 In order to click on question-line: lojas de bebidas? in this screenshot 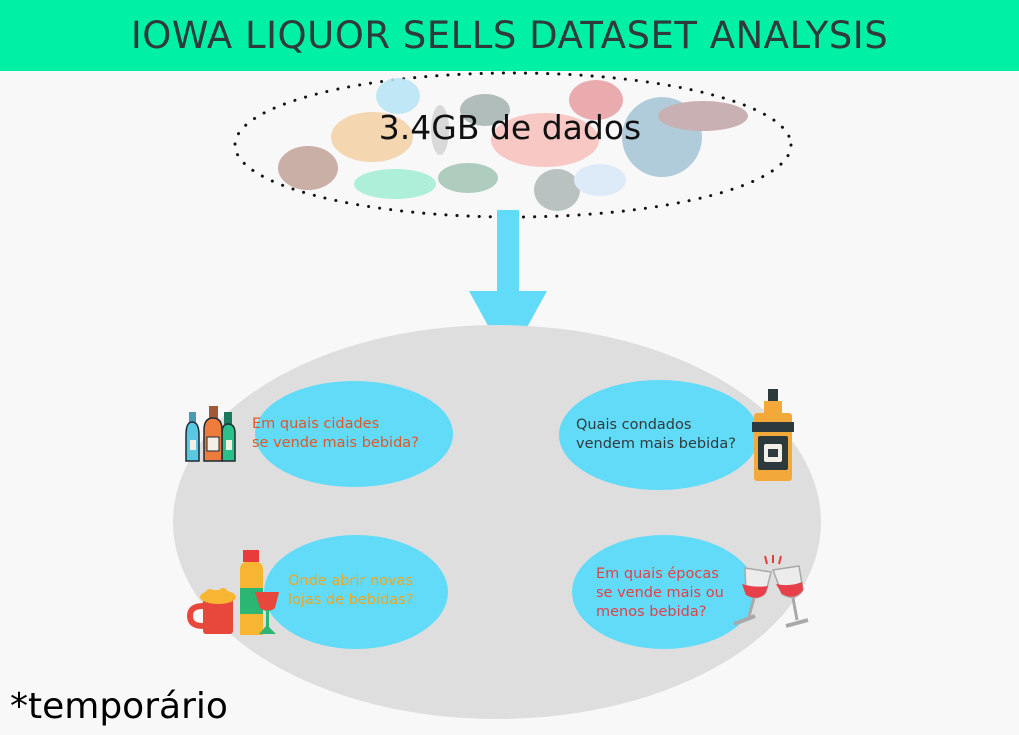, I will do `click(351, 600)`.